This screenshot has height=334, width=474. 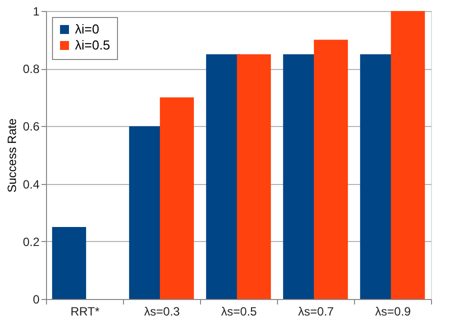 What do you see at coordinates (92, 45) in the screenshot?
I see `legend-label: λi=0.5` at bounding box center [92, 45].